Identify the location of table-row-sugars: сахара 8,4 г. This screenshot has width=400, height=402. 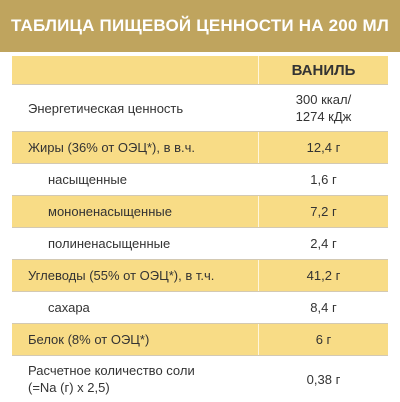
(200, 308).